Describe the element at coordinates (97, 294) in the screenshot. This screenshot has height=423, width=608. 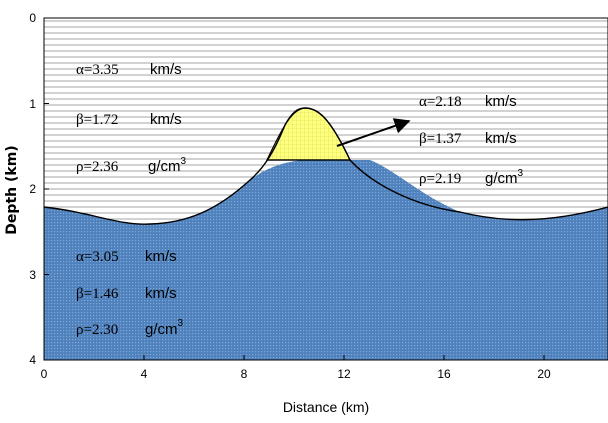
I see `lower-beta: β=1.46` at that location.